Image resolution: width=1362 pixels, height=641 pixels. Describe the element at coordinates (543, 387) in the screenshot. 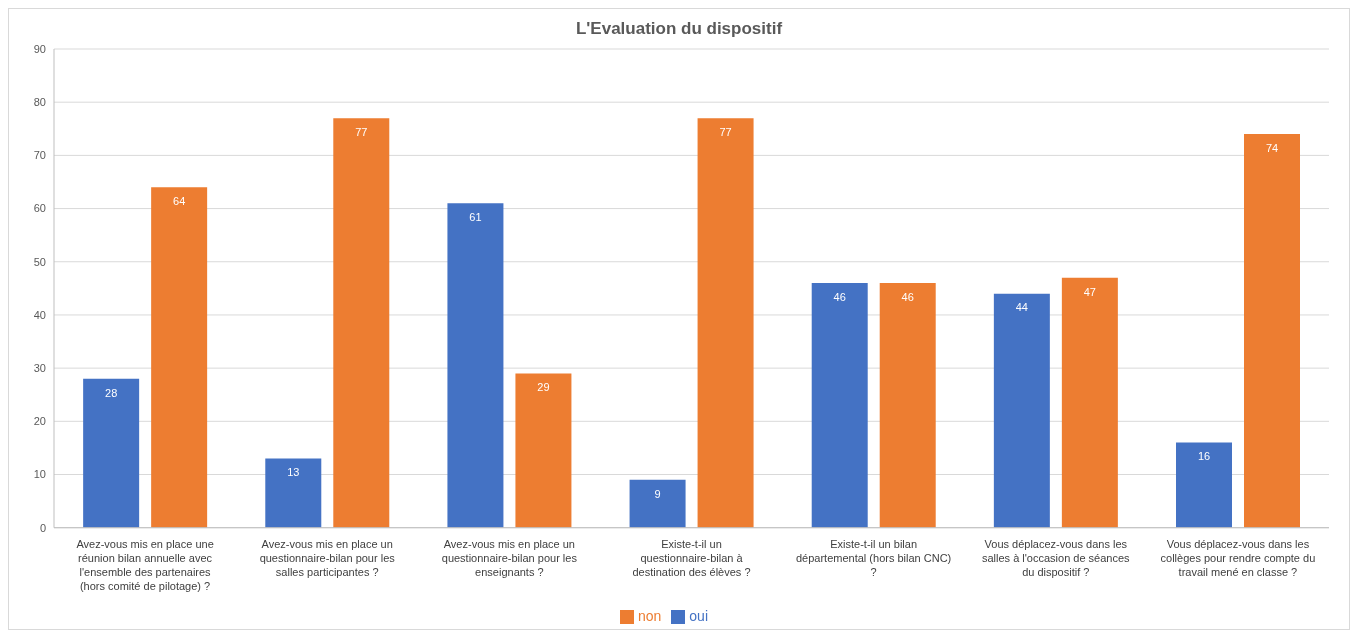

I see `data-label: 29` at that location.